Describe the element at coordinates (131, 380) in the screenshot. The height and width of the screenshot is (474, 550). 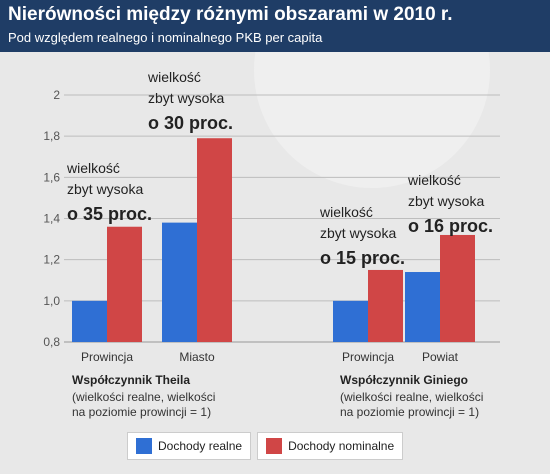
I see `group-title: Współczynnik Theila` at that location.